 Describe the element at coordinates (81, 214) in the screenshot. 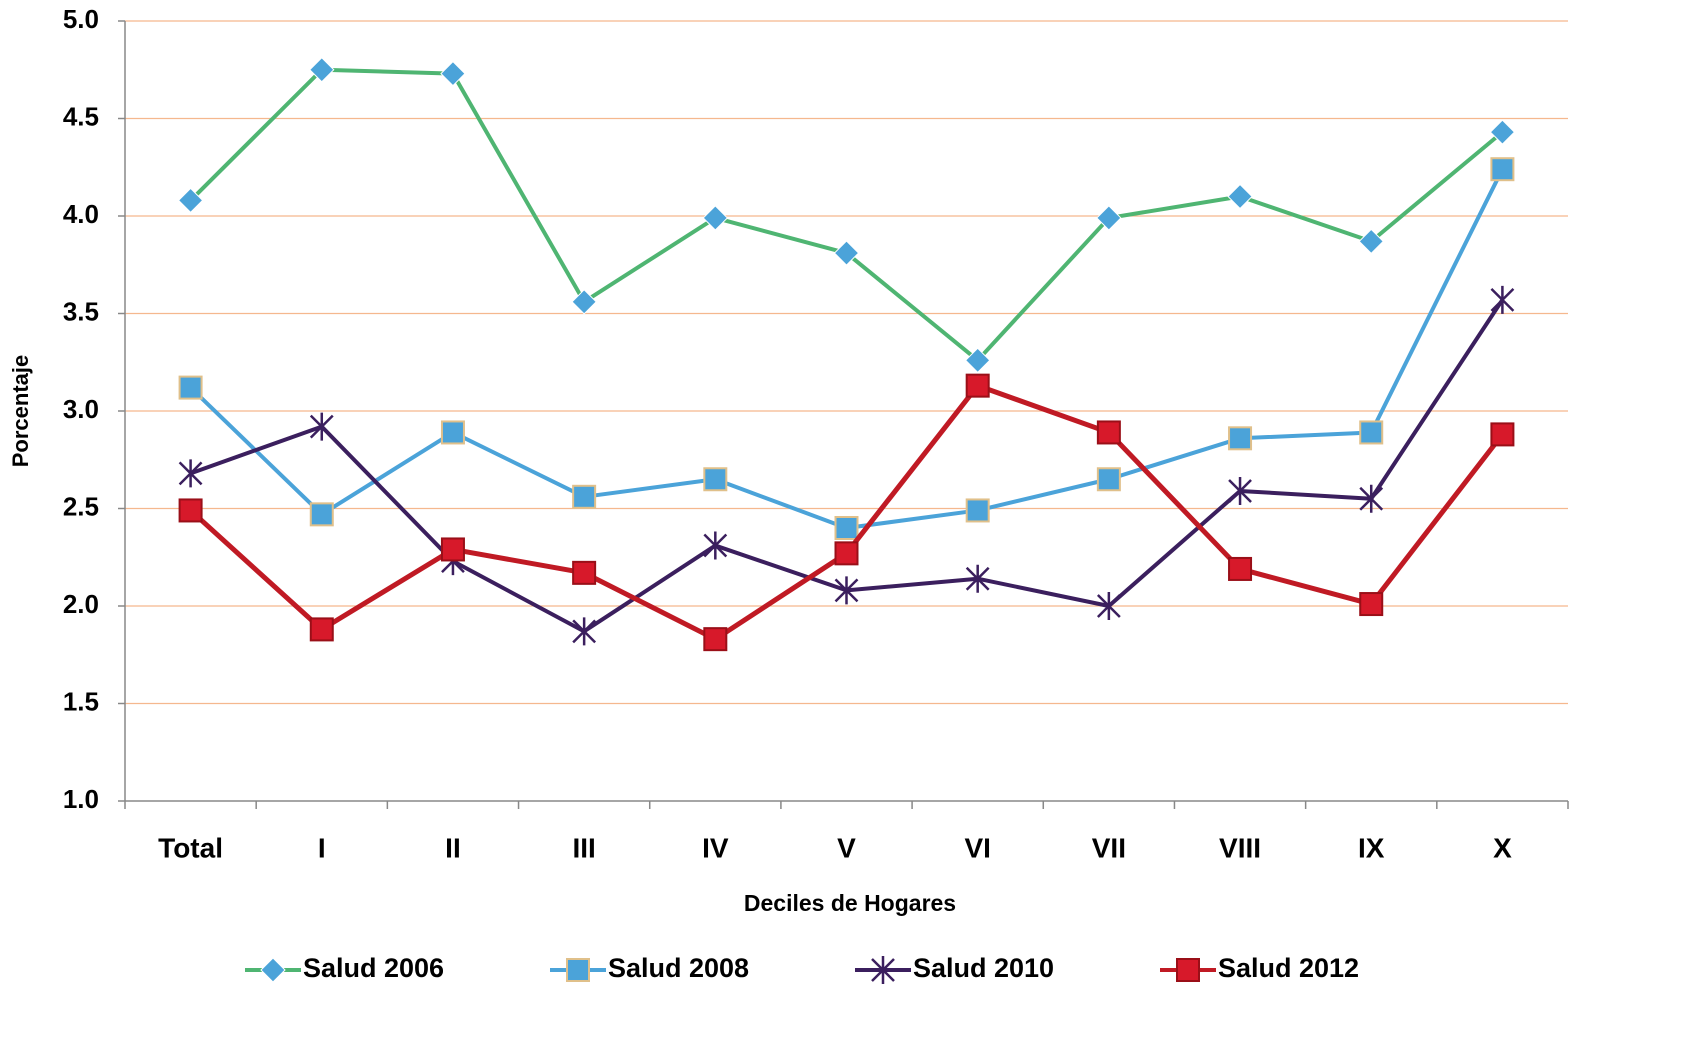

I see `y-tick-label: 4.0` at that location.